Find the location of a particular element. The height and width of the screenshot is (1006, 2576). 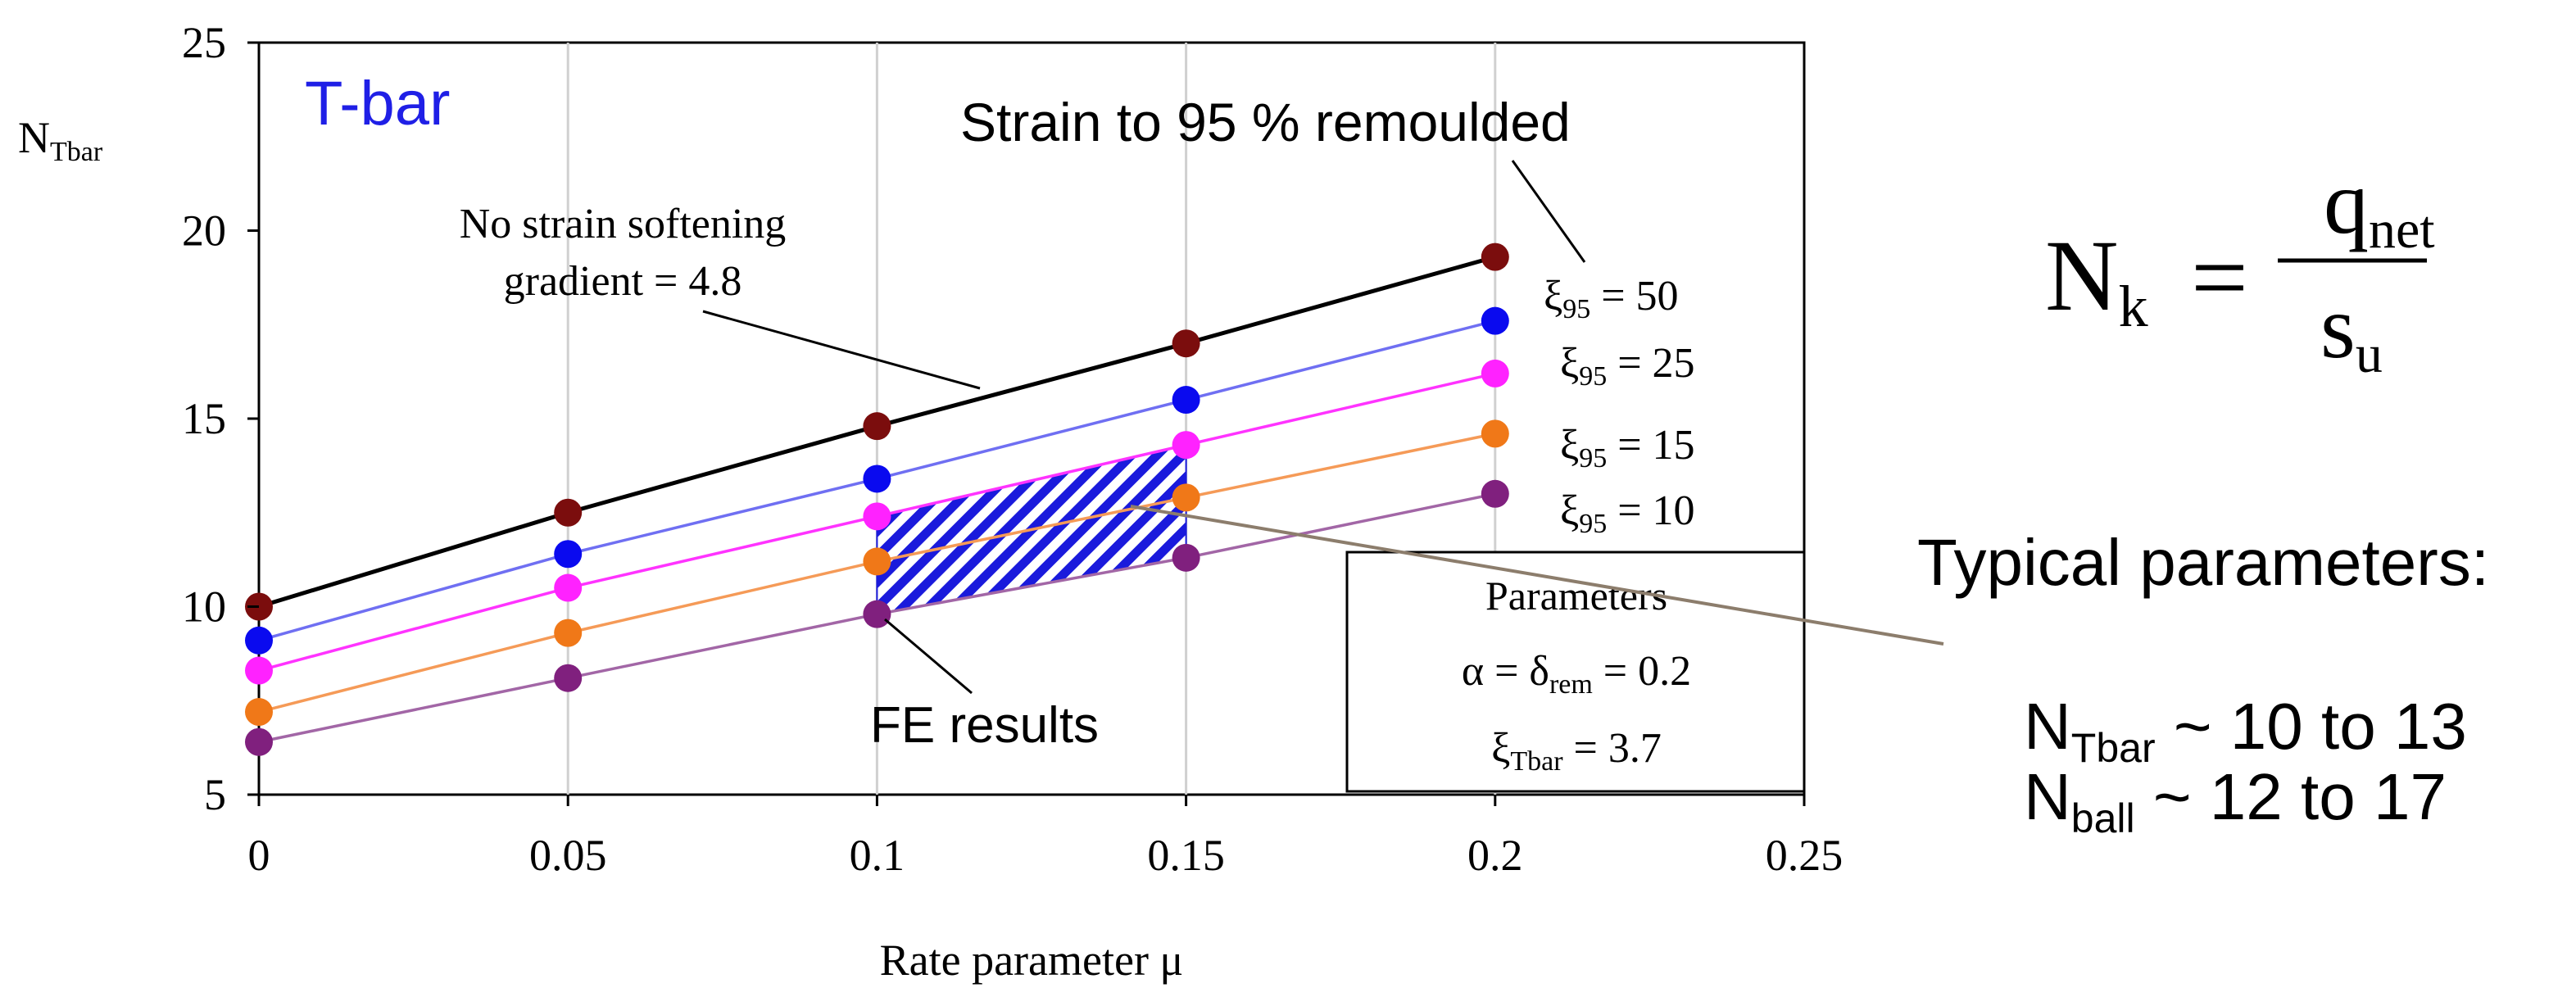

x-tick-label-4: 0.2 is located at coordinates (1495, 855).